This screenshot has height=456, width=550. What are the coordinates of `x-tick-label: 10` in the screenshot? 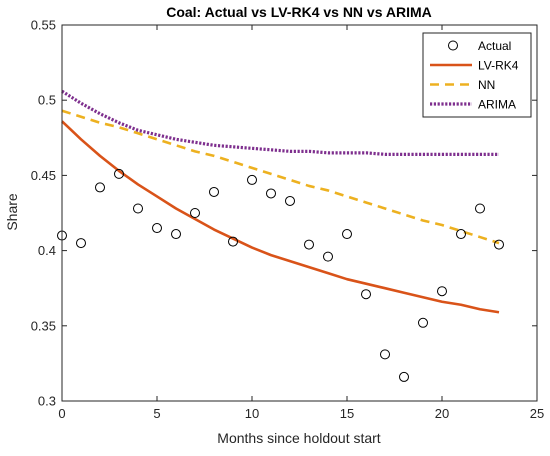 It's located at (252, 413).